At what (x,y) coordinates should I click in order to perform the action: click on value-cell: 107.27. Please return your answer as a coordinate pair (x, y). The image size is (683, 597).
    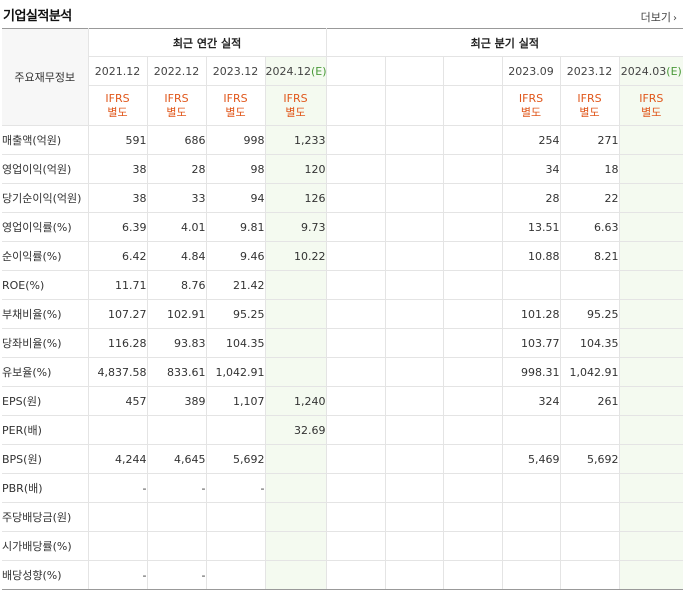
    Looking at the image, I should click on (117, 314).